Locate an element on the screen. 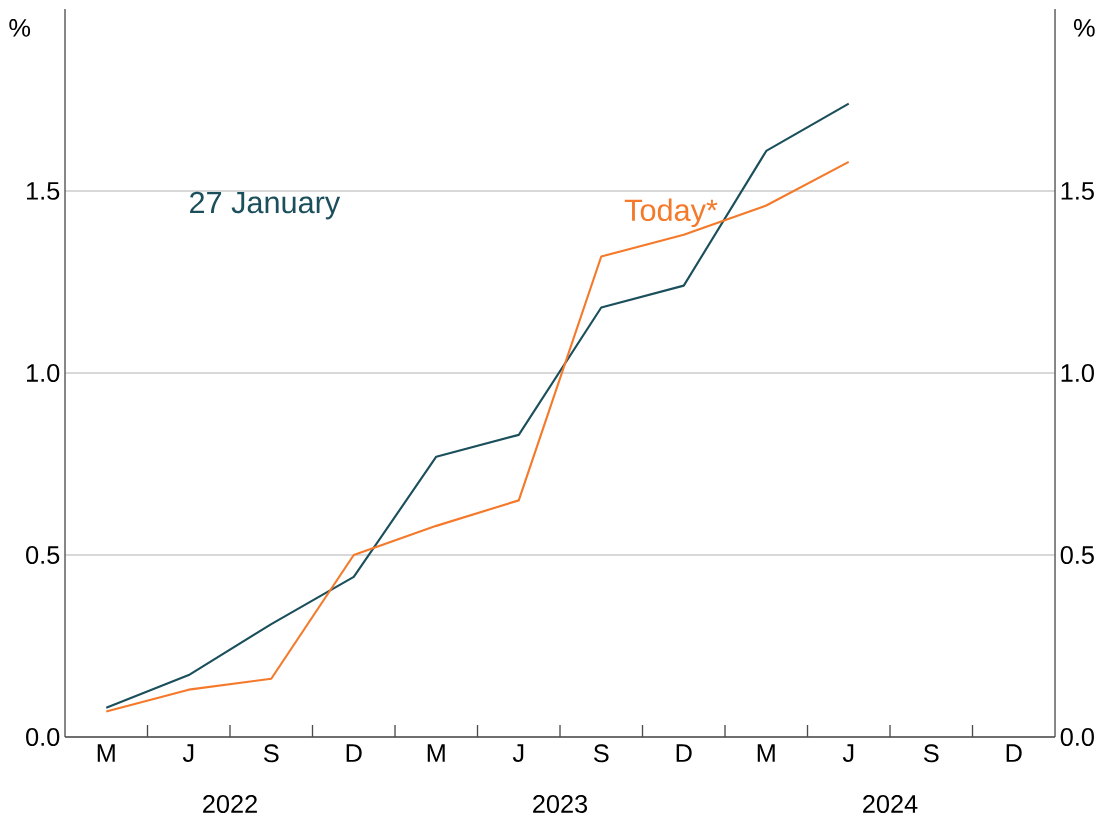 Image resolution: width=1120 pixels, height=837 pixels. y2-tick-label: 1.0 is located at coordinates (1077, 373).